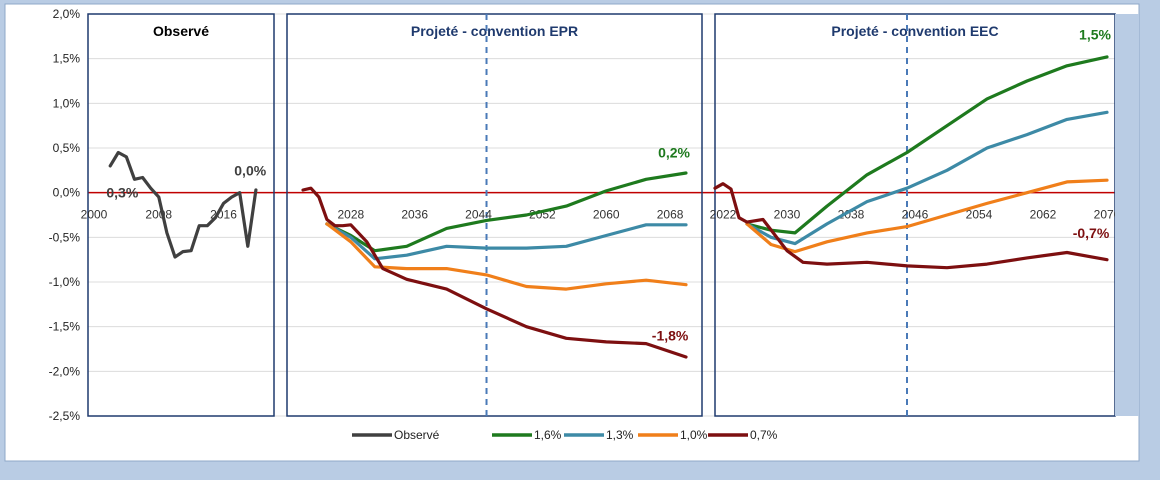  I want to click on x-tick-label: 2038, so click(851, 215).